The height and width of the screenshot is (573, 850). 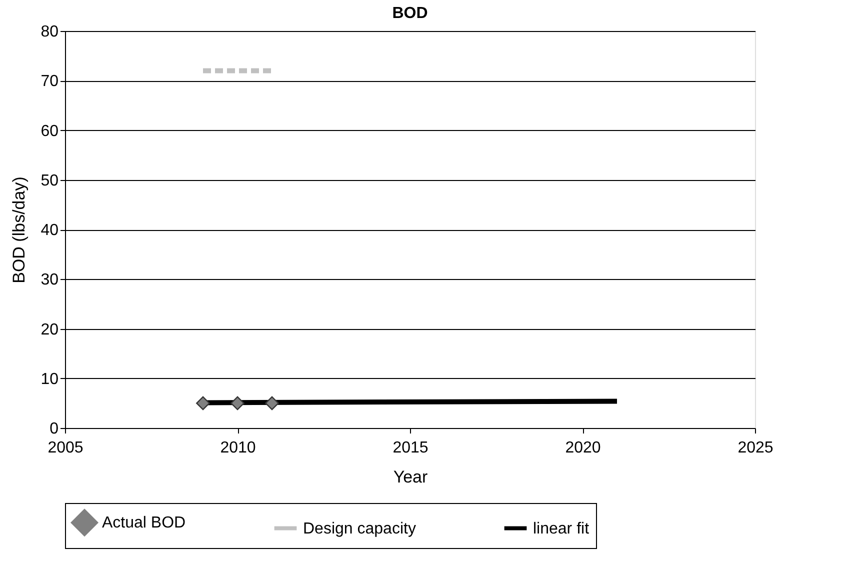 What do you see at coordinates (410, 13) in the screenshot?
I see `chart-title: BOD` at bounding box center [410, 13].